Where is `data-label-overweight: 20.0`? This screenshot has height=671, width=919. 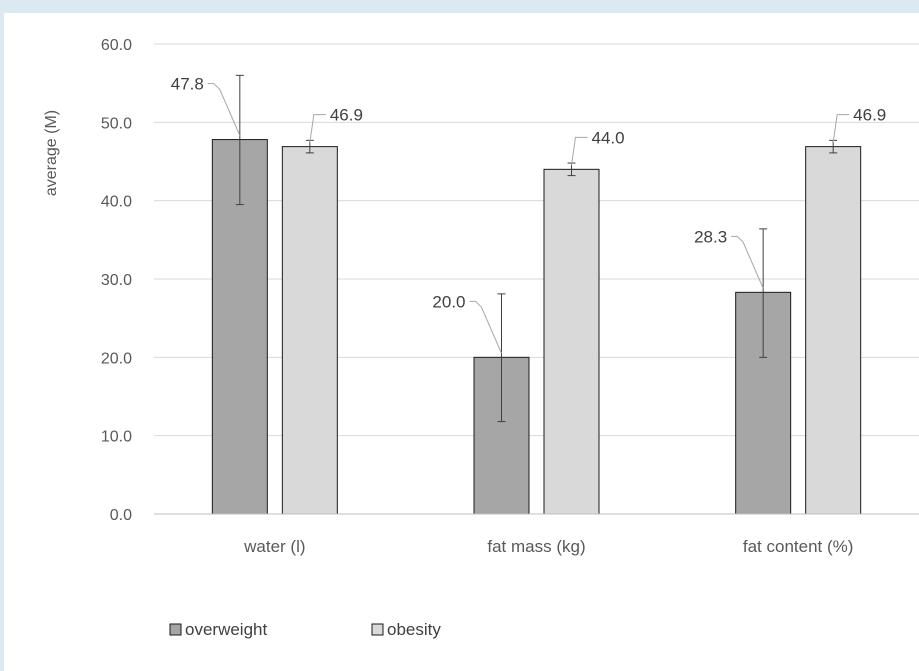 data-label-overweight: 20.0 is located at coordinates (448, 301).